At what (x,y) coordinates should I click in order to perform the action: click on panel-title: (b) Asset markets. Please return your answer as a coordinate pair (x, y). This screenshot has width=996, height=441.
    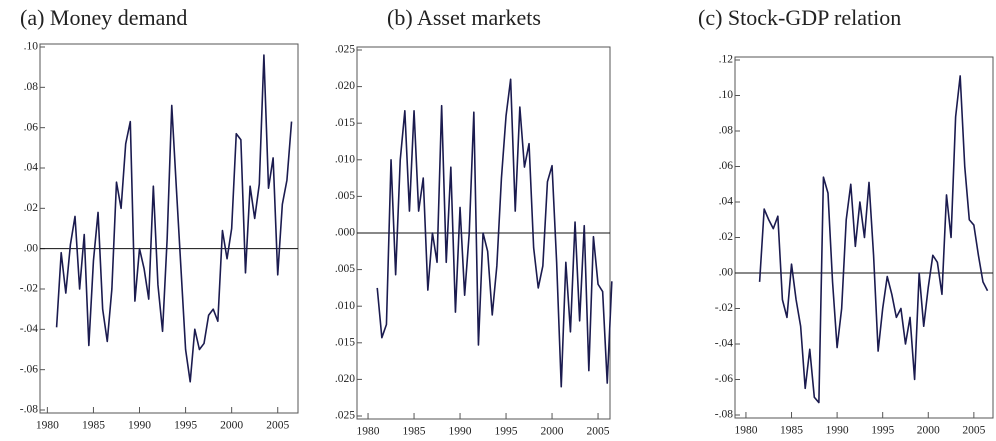
    Looking at the image, I should click on (464, 17).